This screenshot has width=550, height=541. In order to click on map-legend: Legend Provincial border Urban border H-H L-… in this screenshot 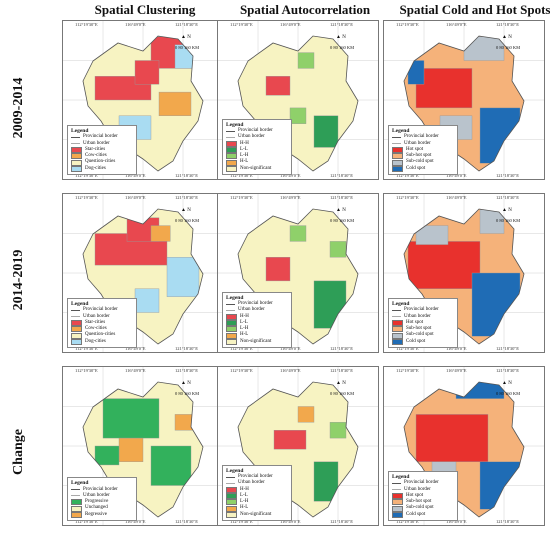, I will do `click(257, 146)`.